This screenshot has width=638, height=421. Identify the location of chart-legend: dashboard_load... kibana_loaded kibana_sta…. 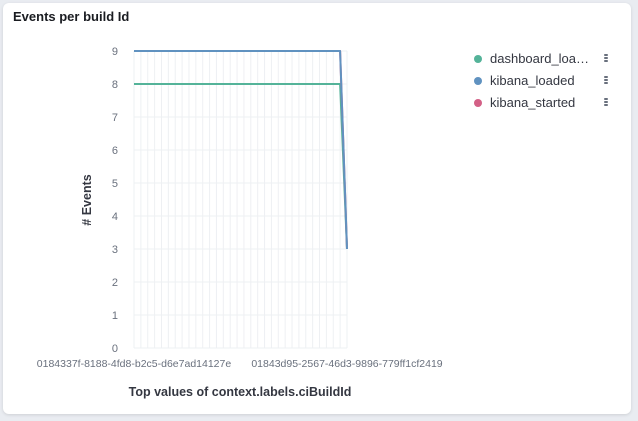
(547, 83).